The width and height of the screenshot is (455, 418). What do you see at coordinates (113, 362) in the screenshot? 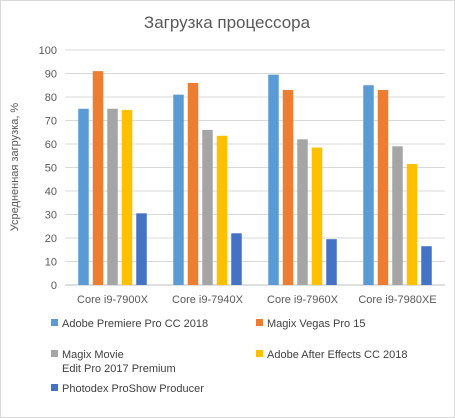
I see `legend-item: Magix Movie Edit Pro 2017 Premium` at bounding box center [113, 362].